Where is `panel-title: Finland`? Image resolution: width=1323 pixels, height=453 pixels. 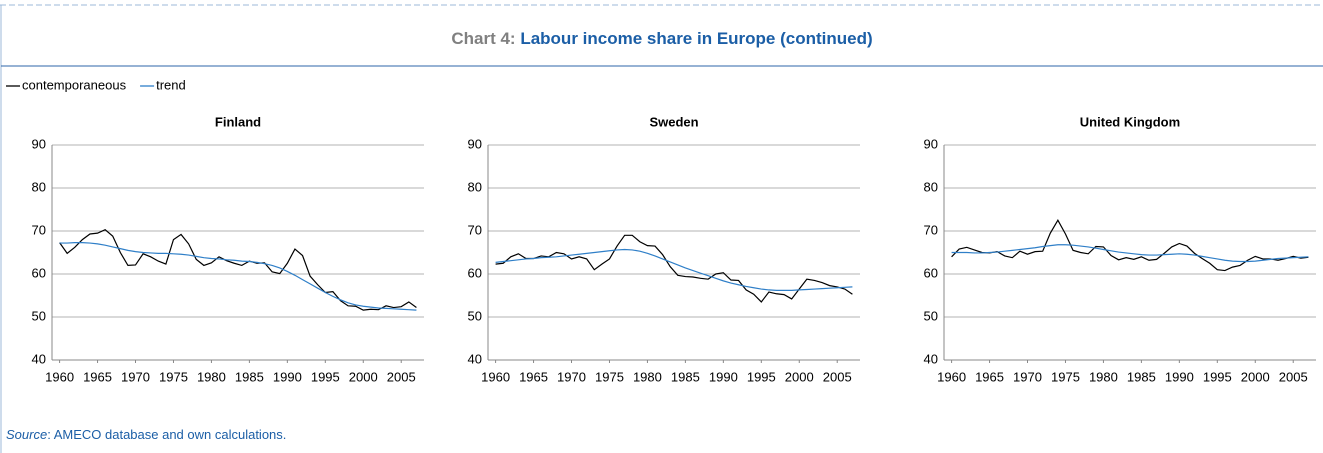
panel-title: Finland is located at coordinates (238, 121).